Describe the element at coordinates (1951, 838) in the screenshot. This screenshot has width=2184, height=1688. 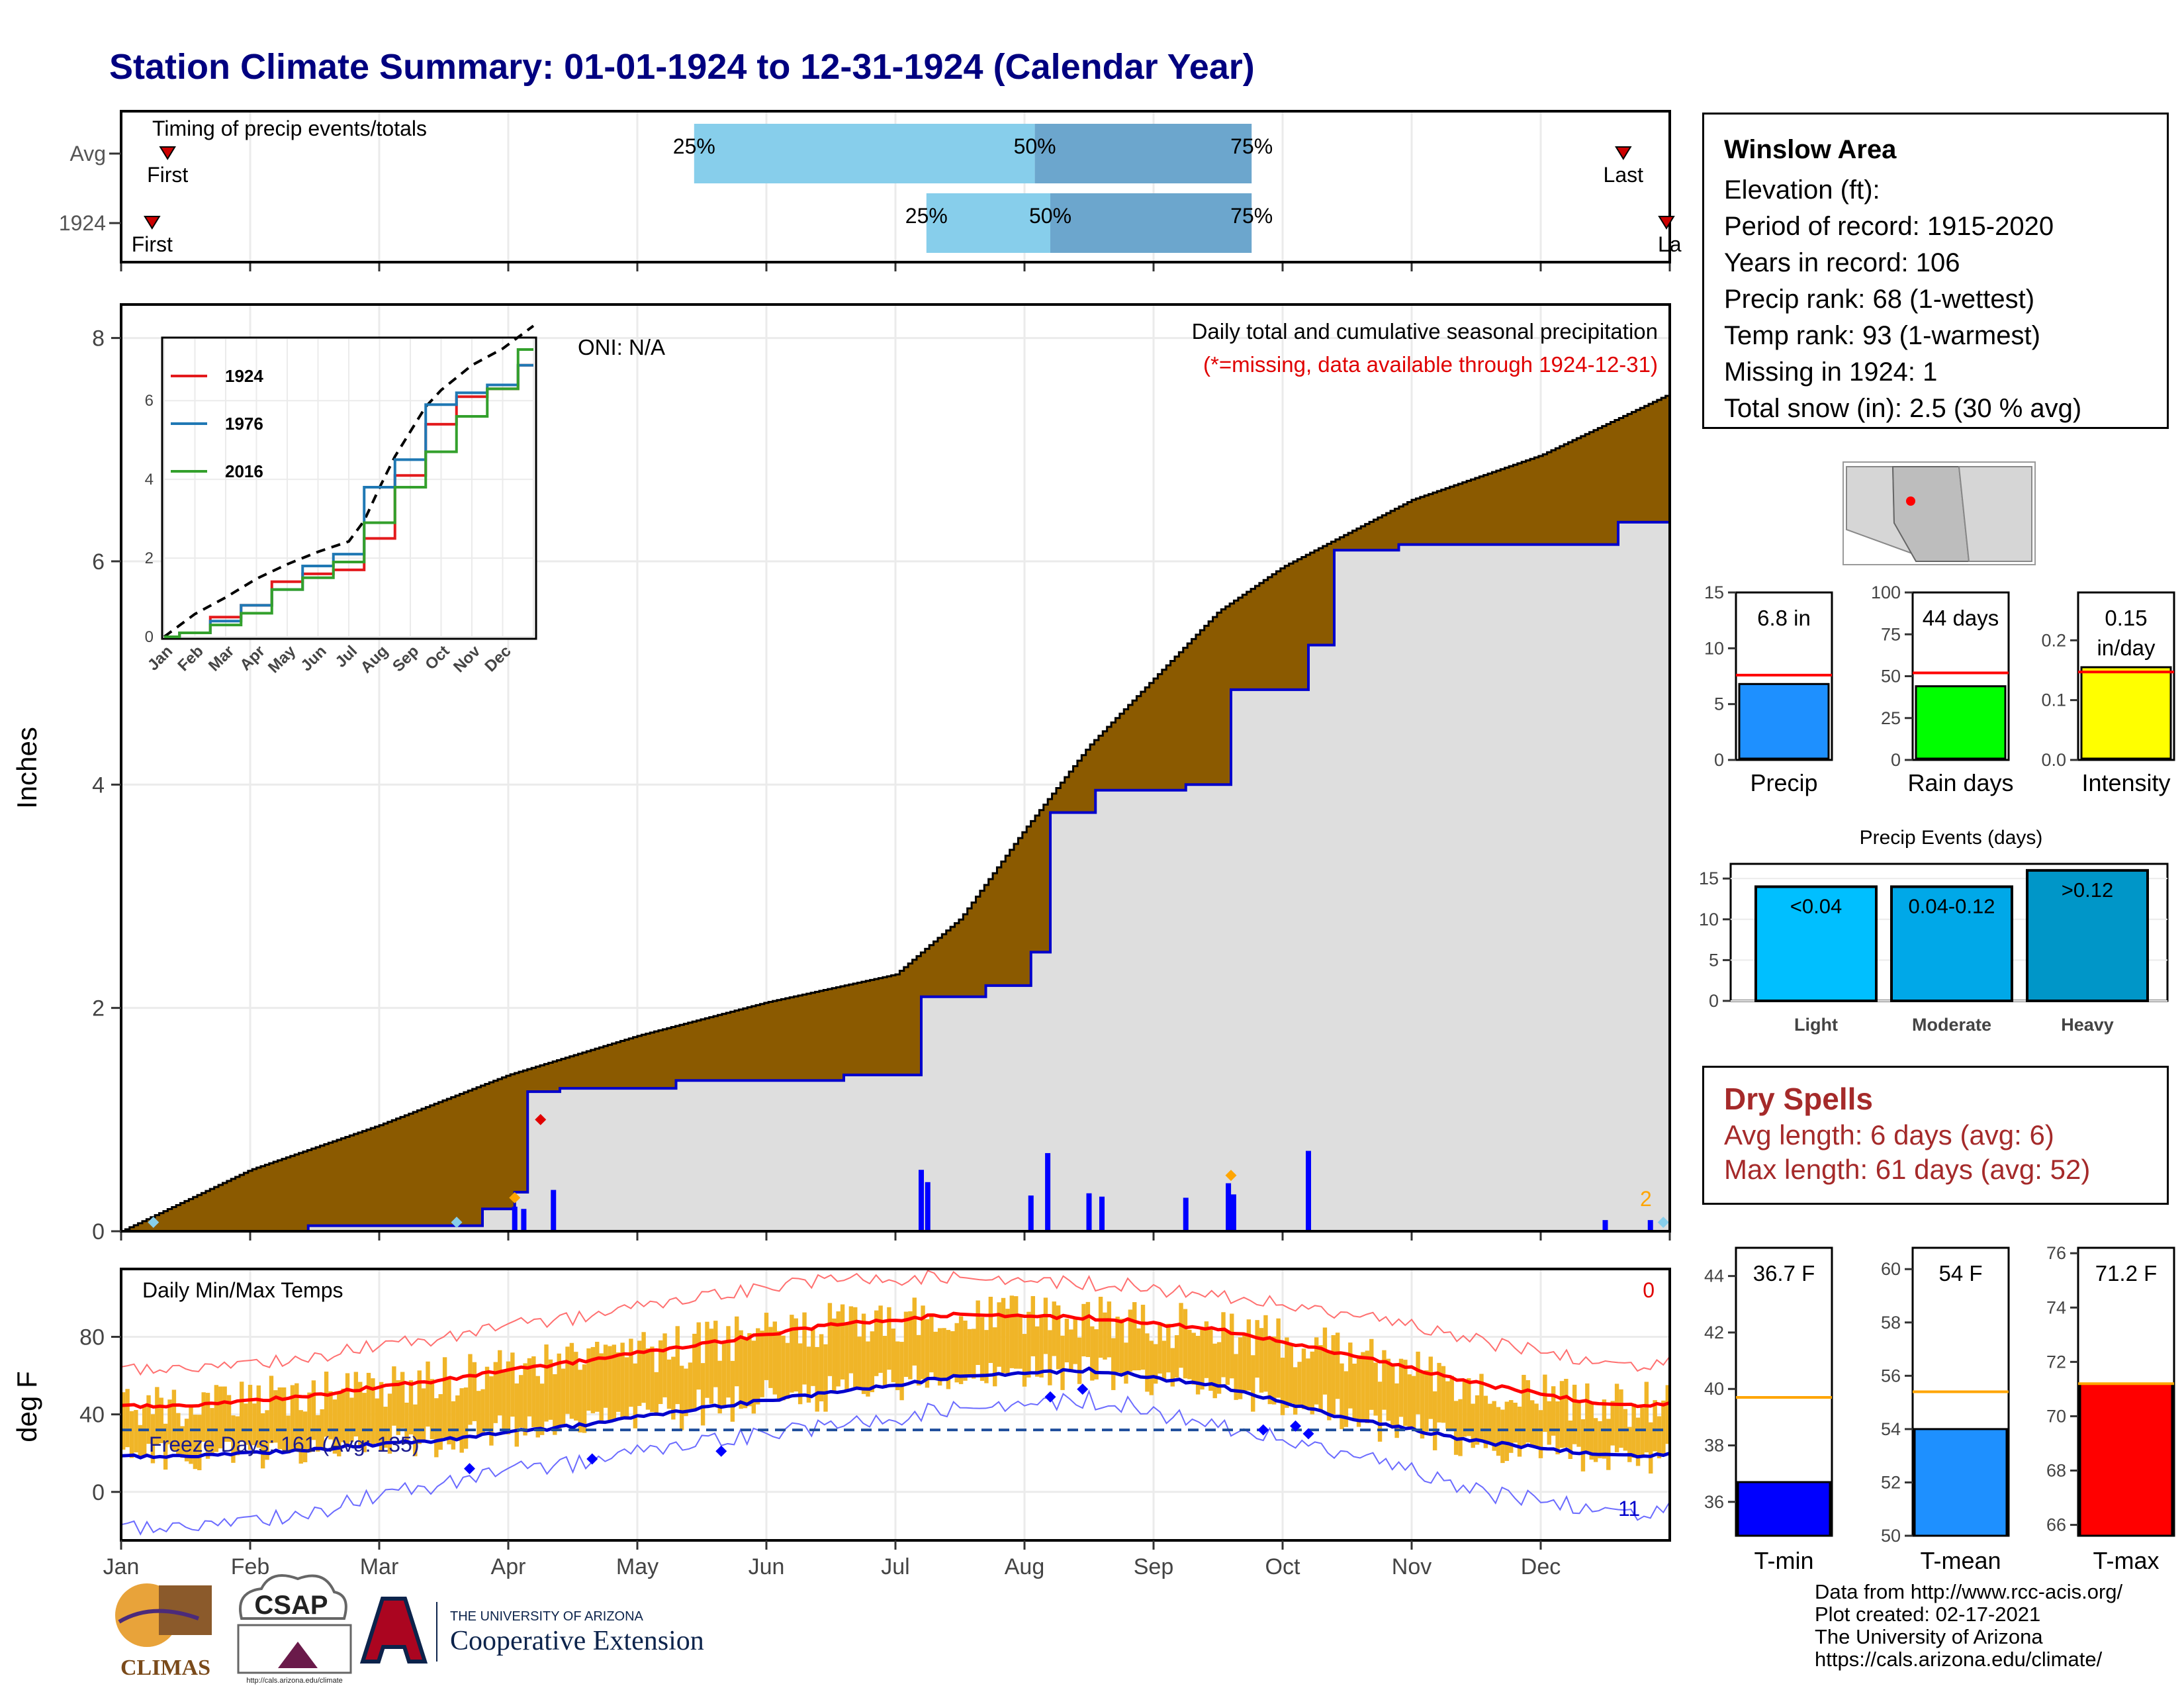
I see `events-title: Precip Events (days)` at that location.